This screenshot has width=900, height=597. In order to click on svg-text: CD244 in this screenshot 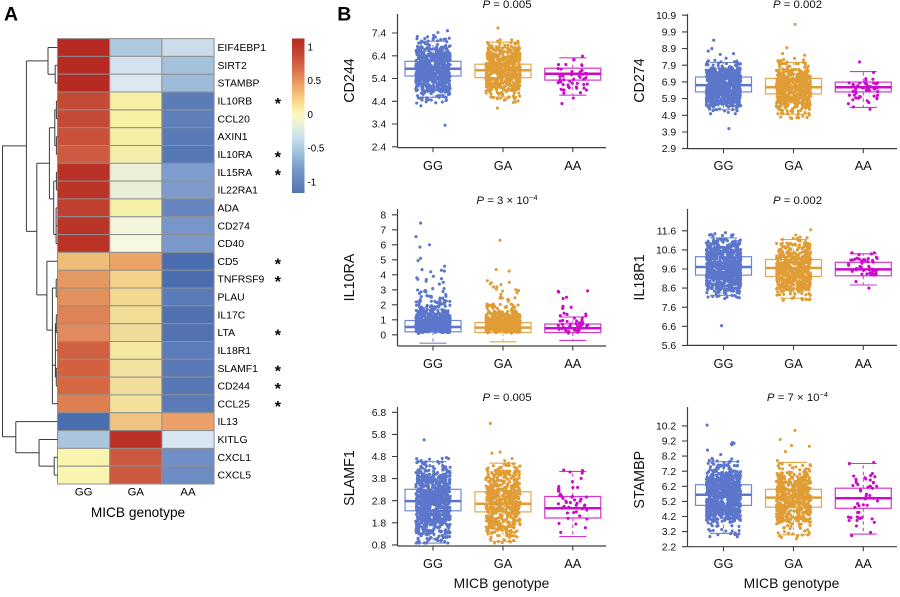, I will do `click(350, 80)`.